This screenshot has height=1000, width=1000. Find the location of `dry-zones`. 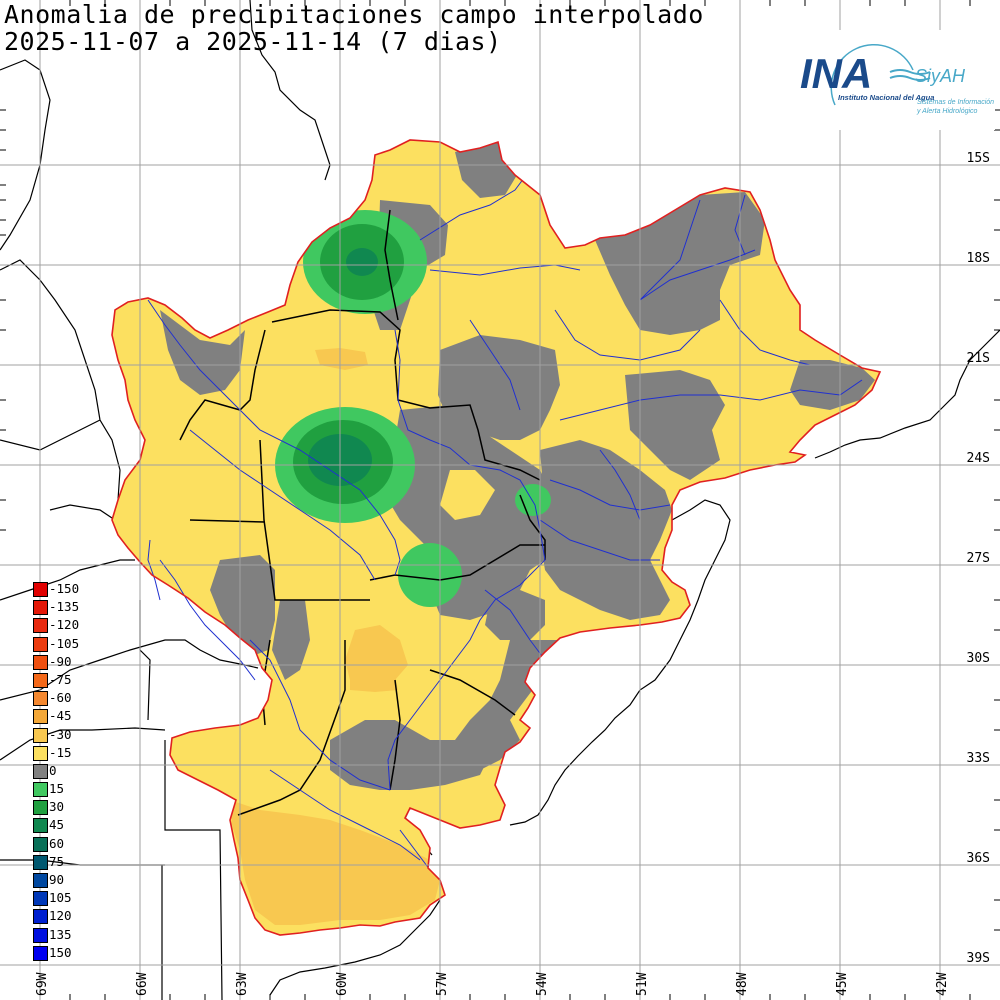

dry-zones is located at coordinates (335, 636).